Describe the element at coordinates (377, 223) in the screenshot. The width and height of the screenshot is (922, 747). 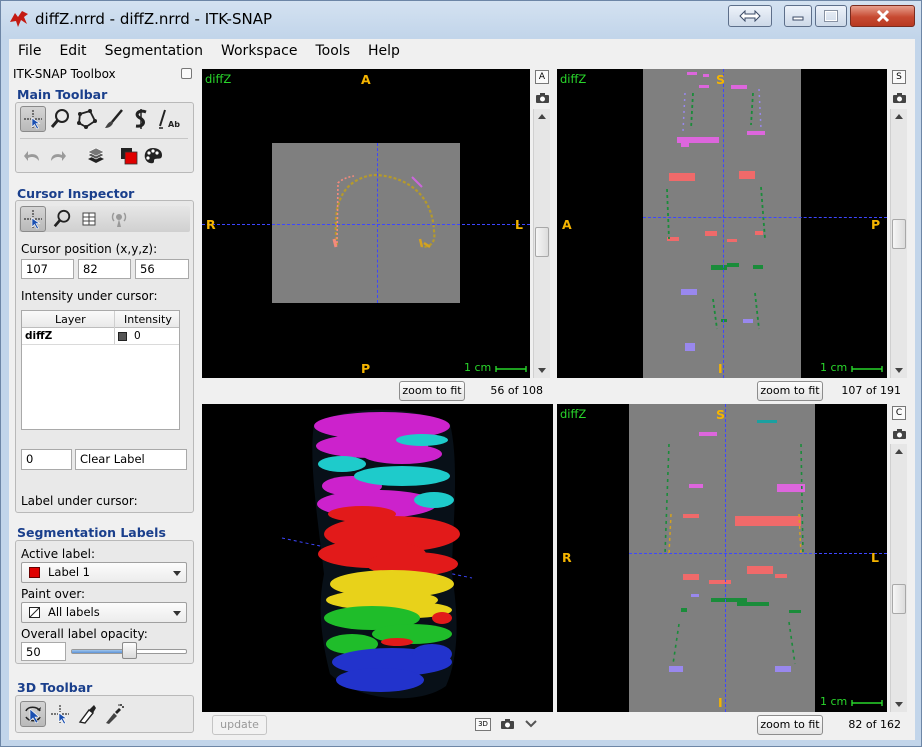
I see `axial-crosshair-vertical` at that location.